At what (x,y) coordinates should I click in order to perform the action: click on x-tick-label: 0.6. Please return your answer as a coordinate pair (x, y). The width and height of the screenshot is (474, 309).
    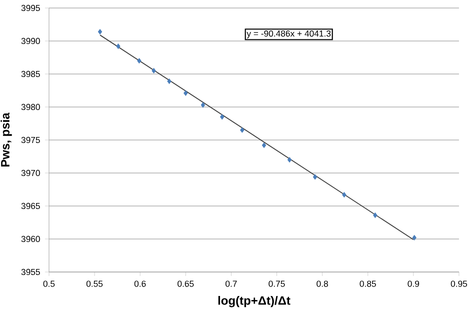
    Looking at the image, I should click on (140, 283).